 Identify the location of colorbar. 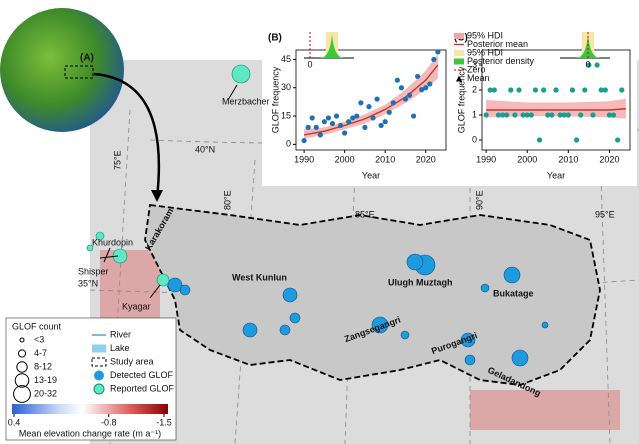
(90, 409).